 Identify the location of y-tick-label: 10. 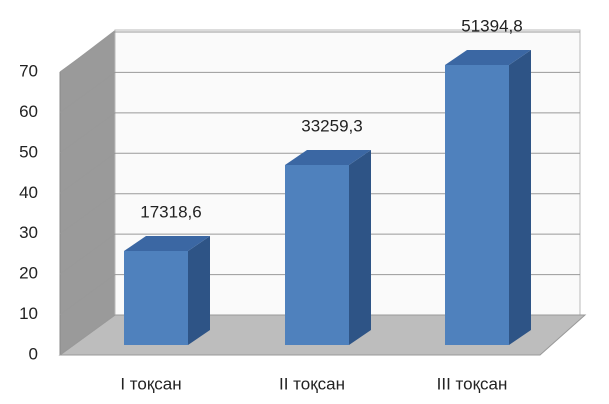
(28, 313).